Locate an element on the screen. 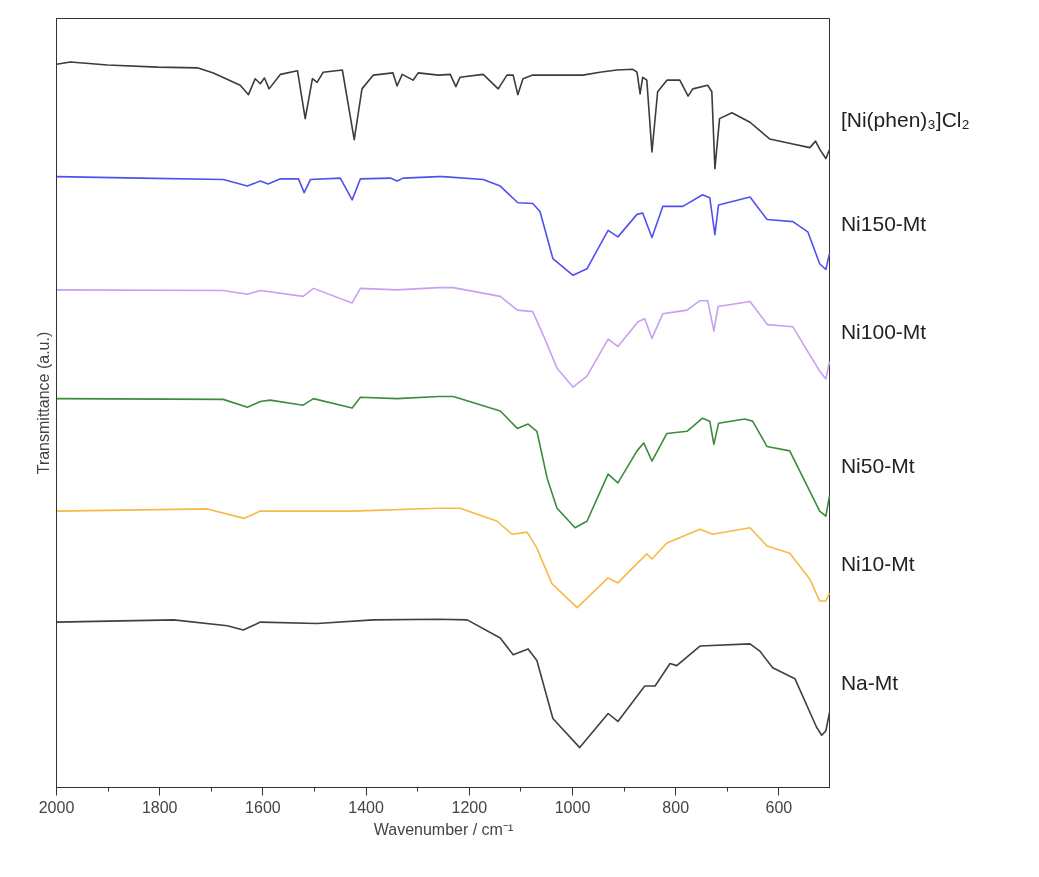 This screenshot has width=1039, height=877. x-tick-label: 1000 is located at coordinates (572, 807).